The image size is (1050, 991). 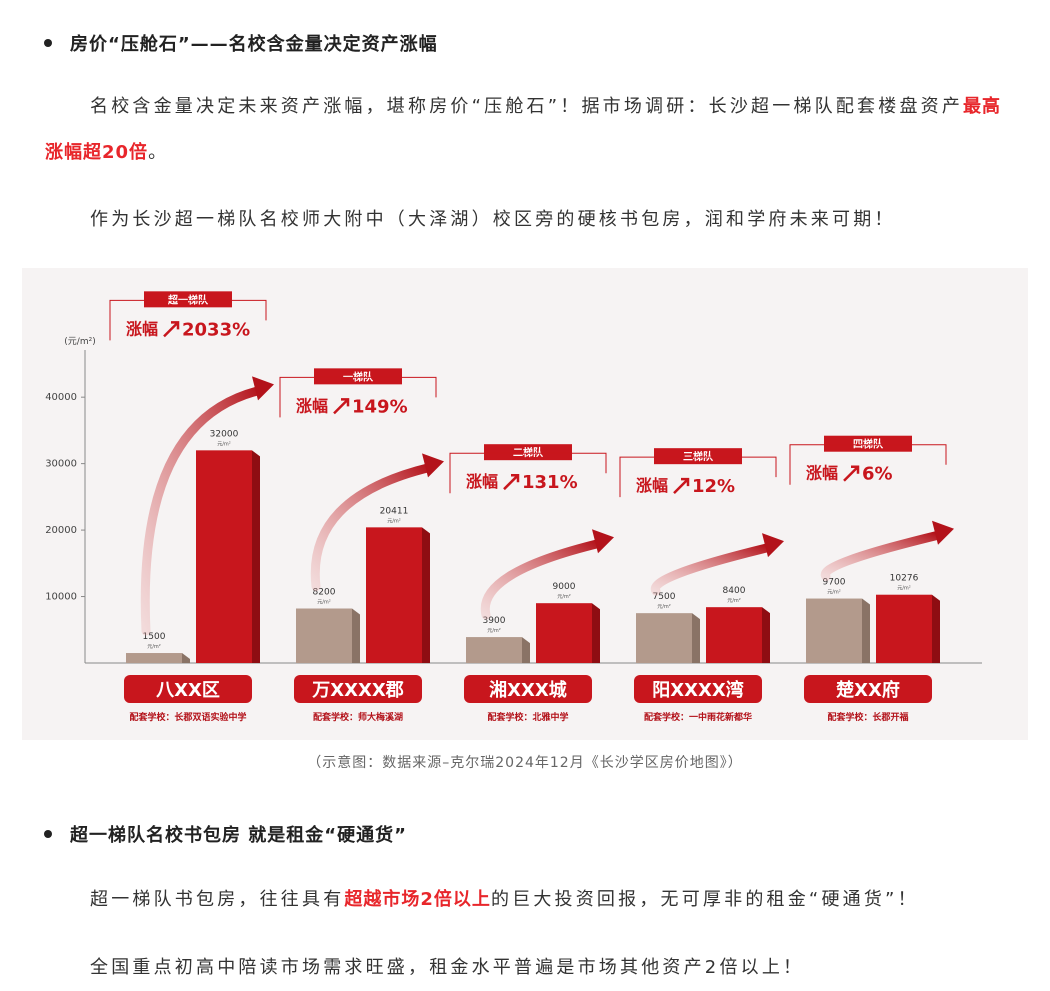 I want to click on growth-value: 131%, so click(x=550, y=482).